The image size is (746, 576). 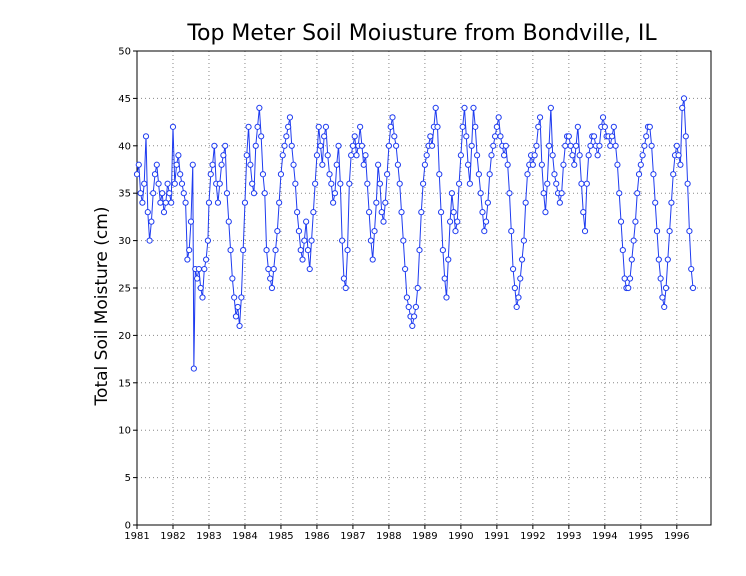 I want to click on x-tick-label: 1993, so click(x=568, y=536).